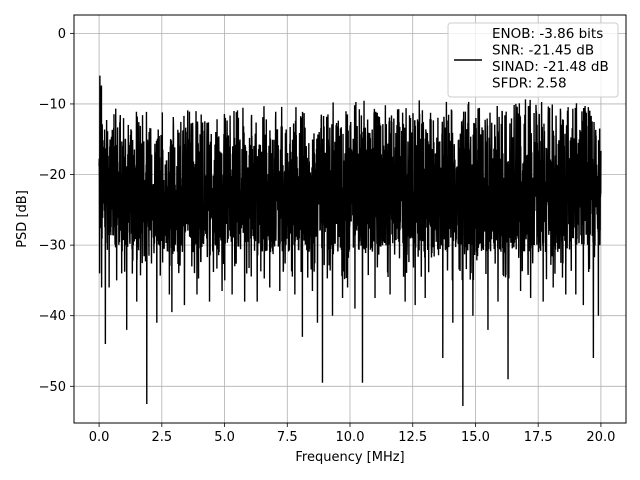 This screenshot has height=480, width=640. What do you see at coordinates (349, 457) in the screenshot?
I see `x-axis-label: Frequency [MHz]` at bounding box center [349, 457].